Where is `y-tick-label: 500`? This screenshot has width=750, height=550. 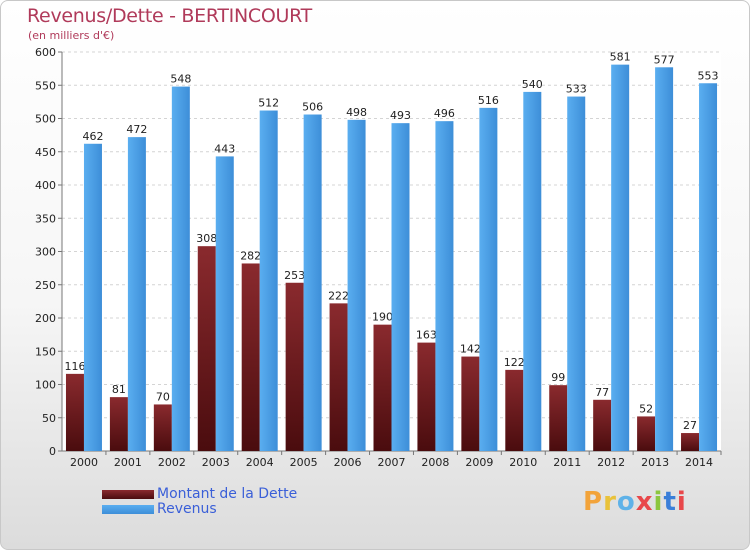
y-tick-label: 500 is located at coordinates (45, 119).